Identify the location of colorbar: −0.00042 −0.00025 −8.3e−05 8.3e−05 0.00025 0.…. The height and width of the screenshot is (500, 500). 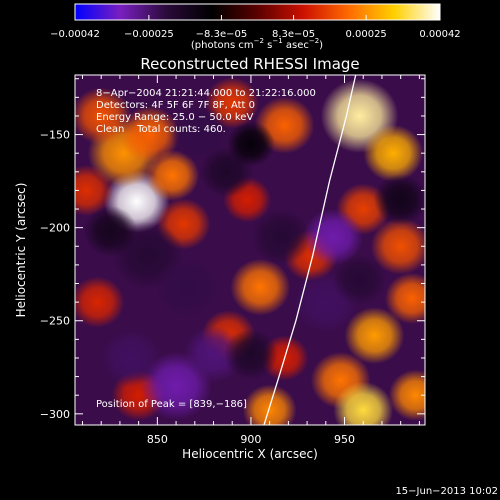
(255, 27).